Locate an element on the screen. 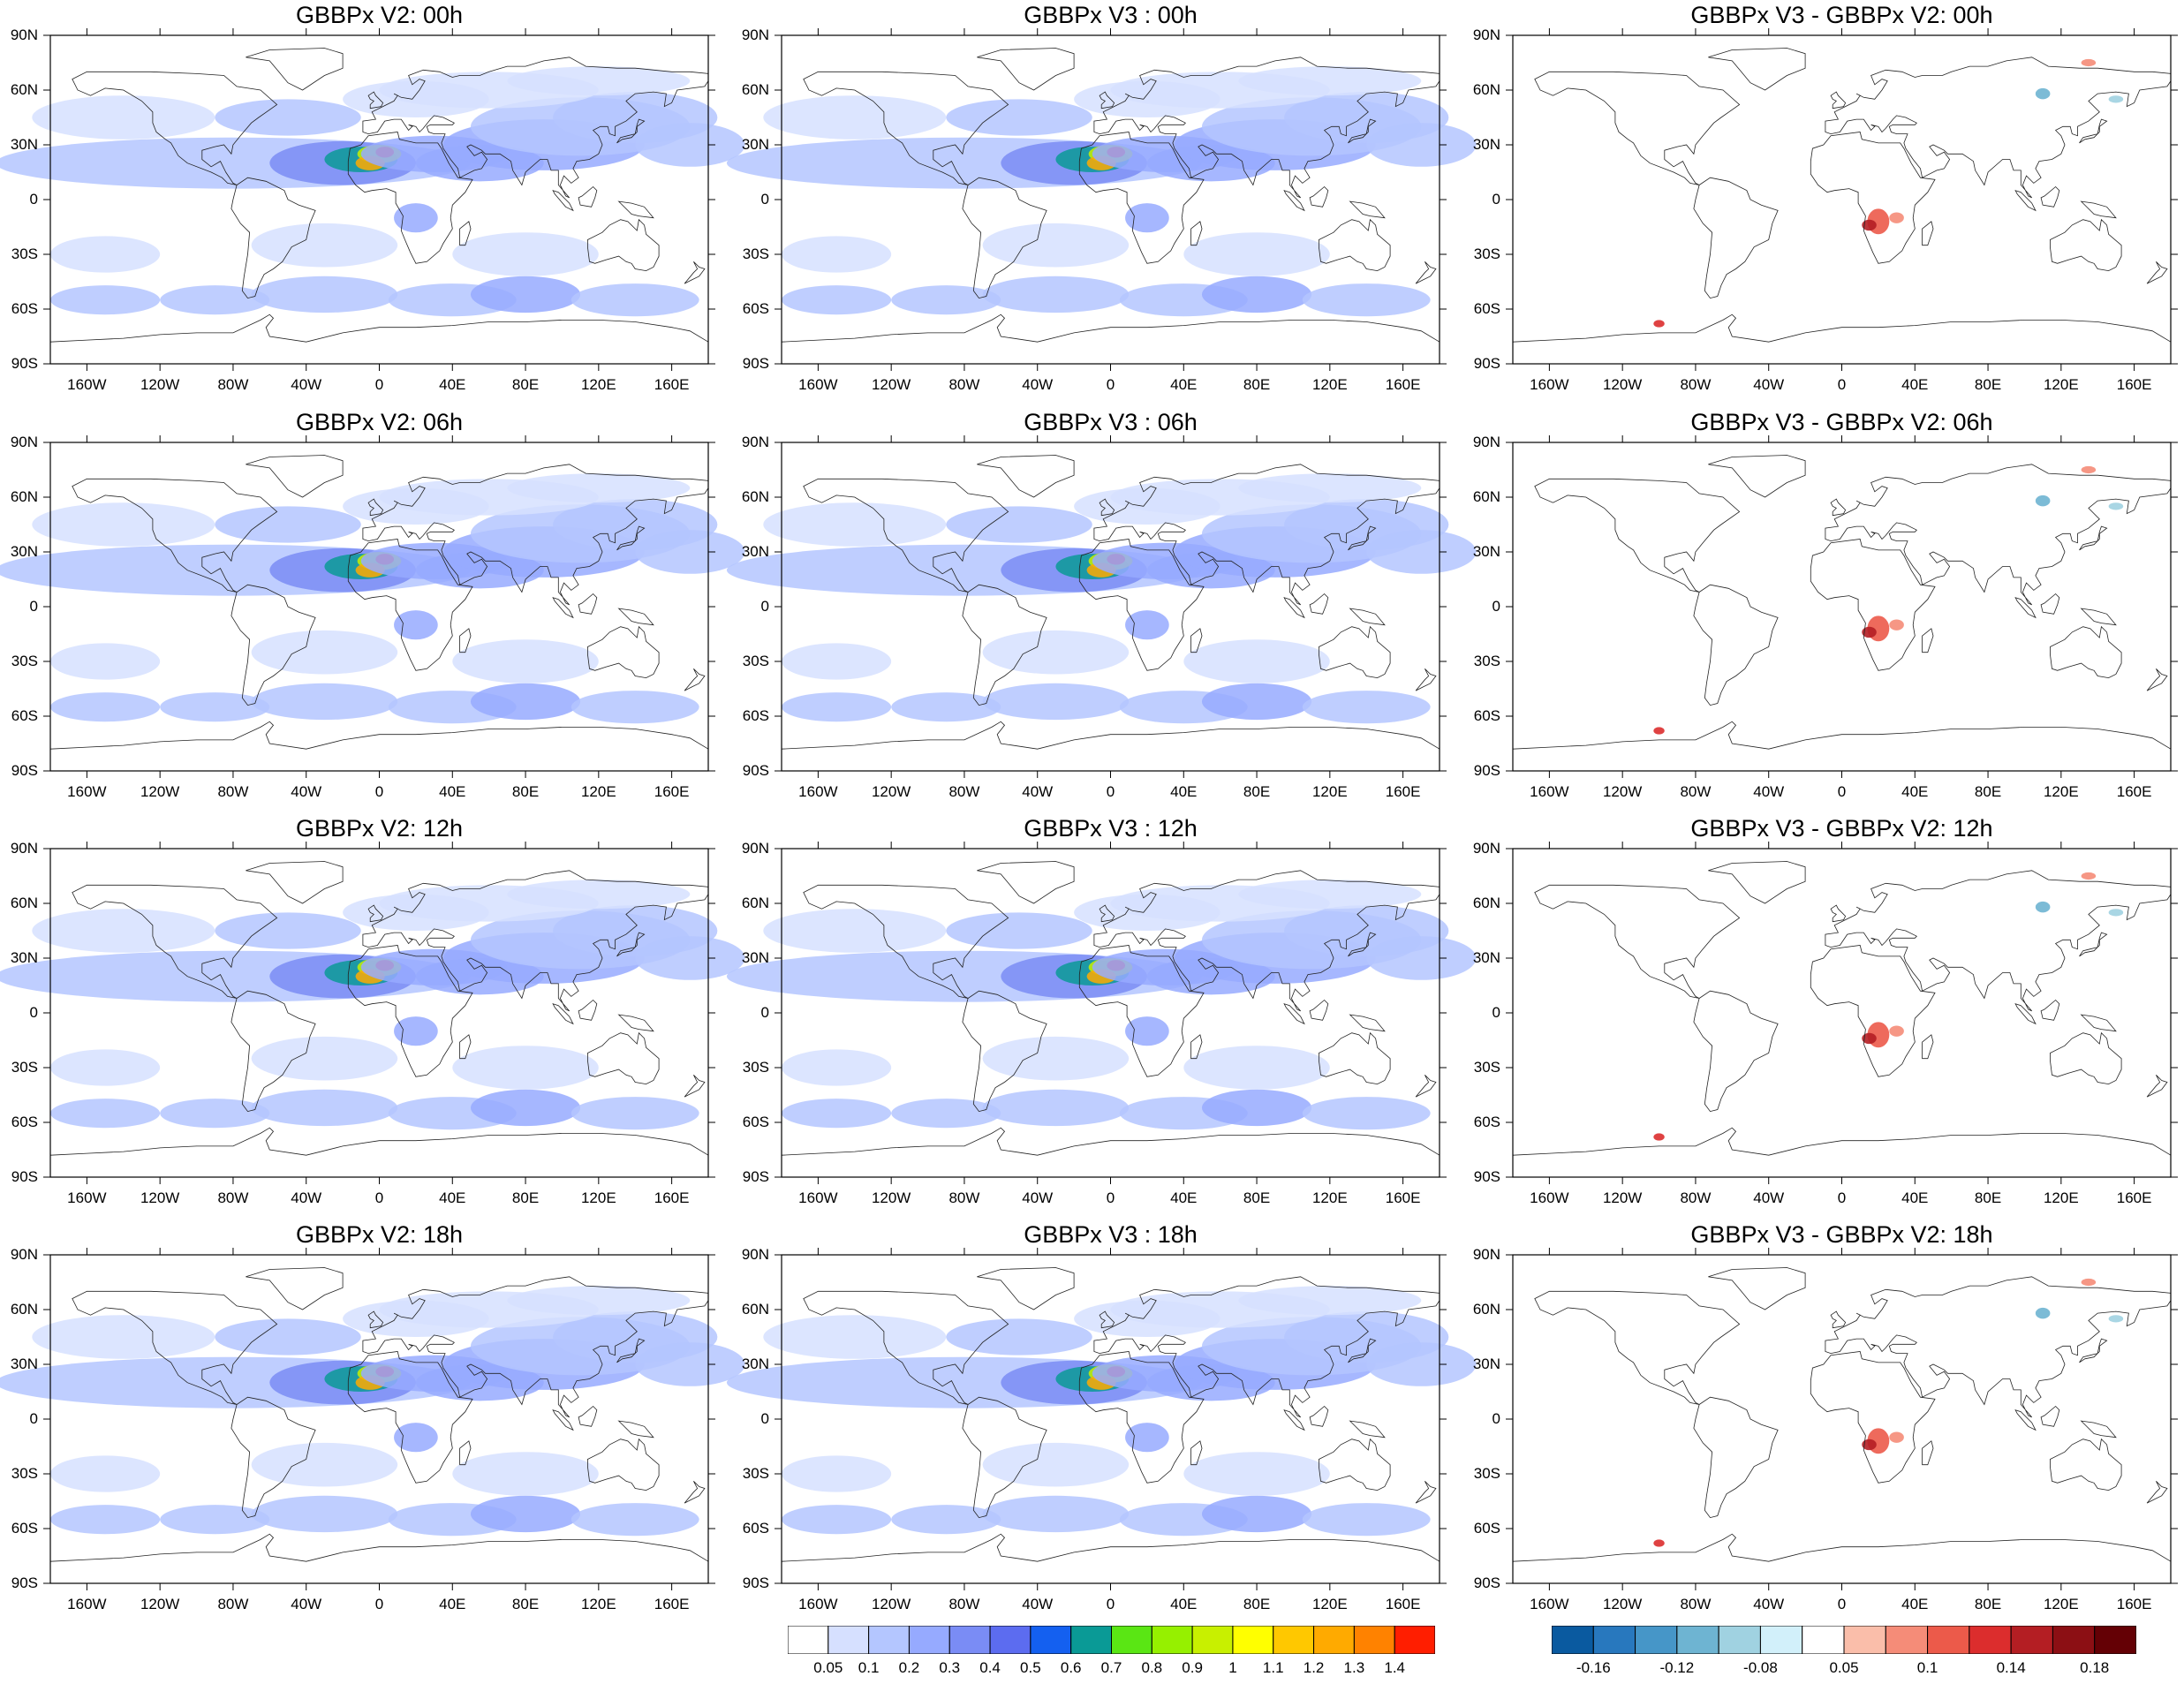 The image size is (2184, 1684). panel-title: GBBPx V2: 00h is located at coordinates (379, 15).